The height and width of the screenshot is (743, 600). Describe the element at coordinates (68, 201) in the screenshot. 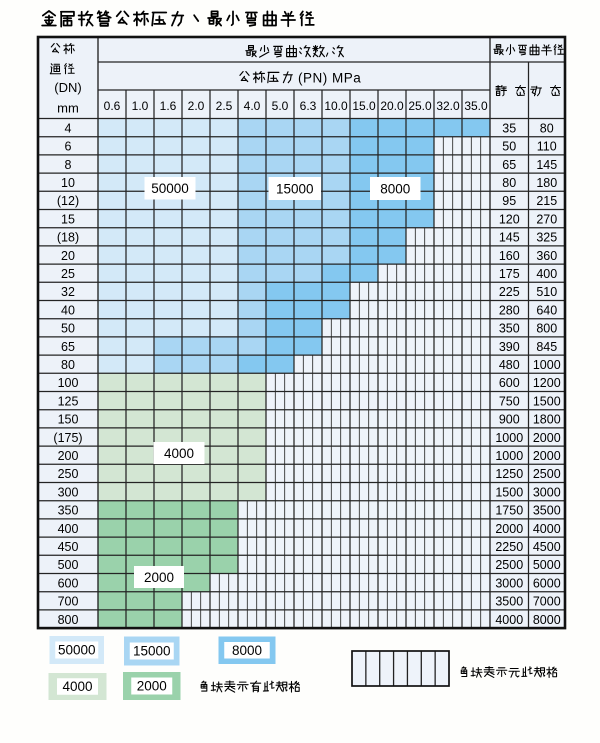

I see `svg-text: (12)` at that location.